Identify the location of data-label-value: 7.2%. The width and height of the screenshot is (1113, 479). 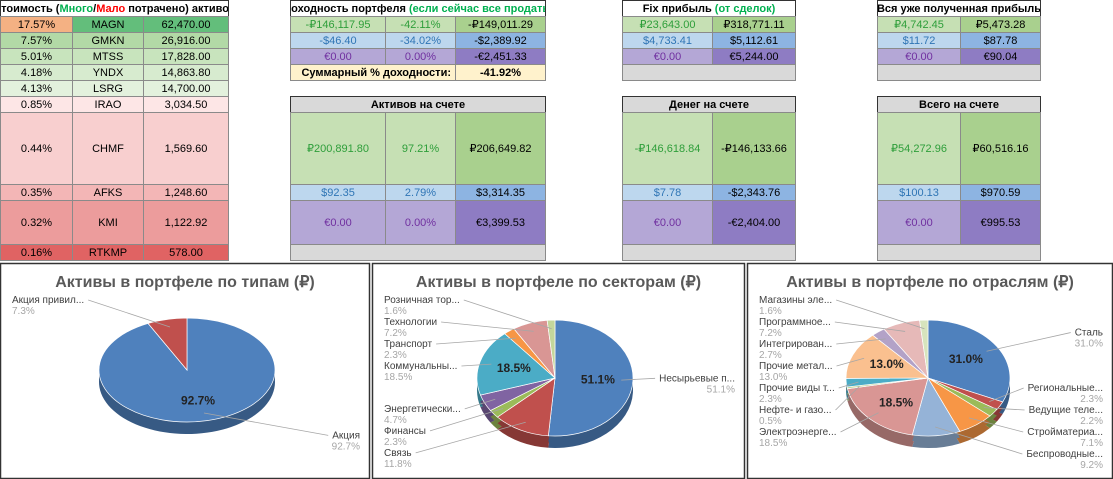
(395, 333).